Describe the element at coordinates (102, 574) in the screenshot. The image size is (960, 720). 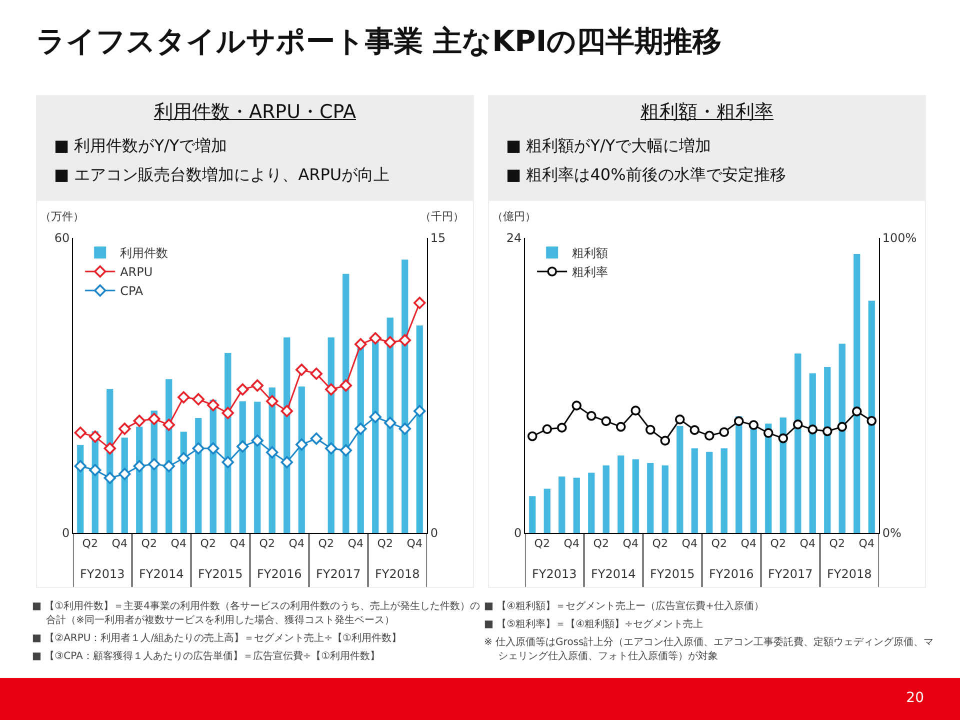
I see `text: FY2013` at that location.